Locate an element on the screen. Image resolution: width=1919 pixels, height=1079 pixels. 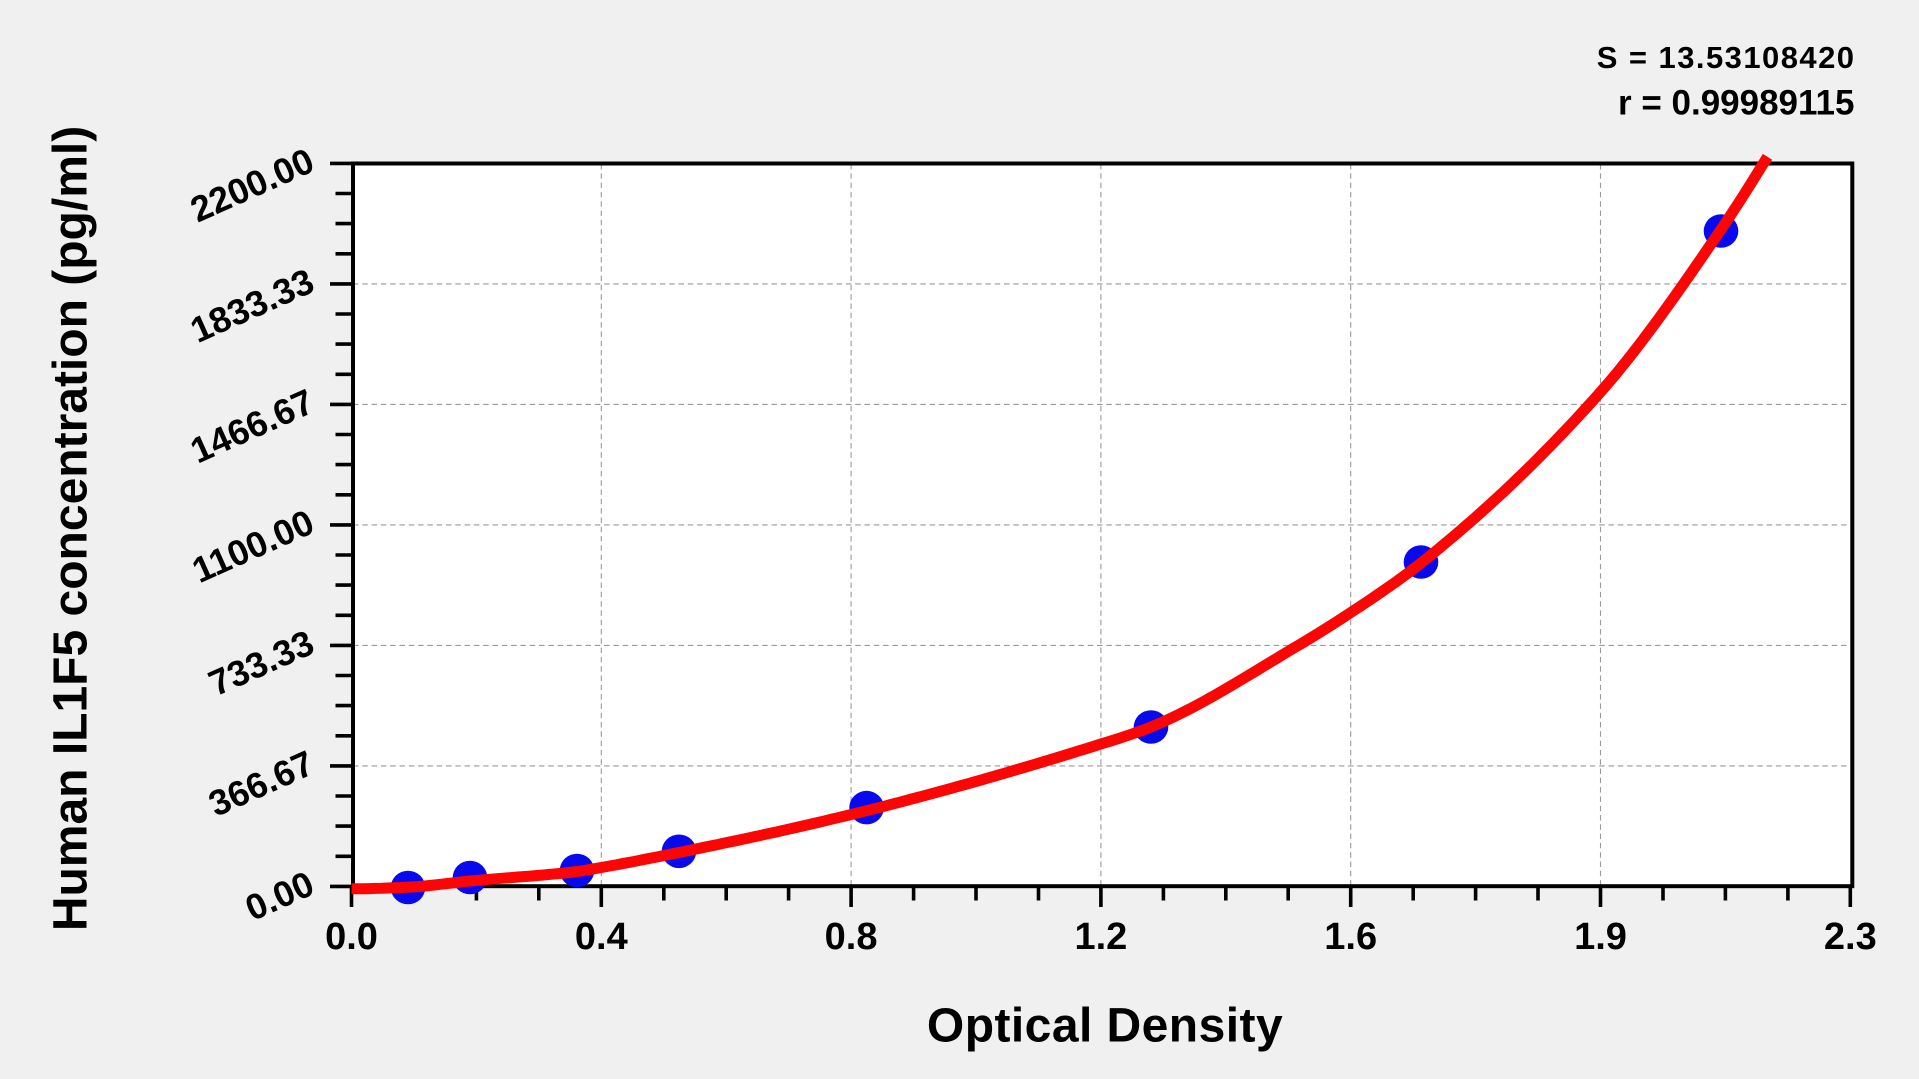
svg-text: 1.9 is located at coordinates (1600, 937).